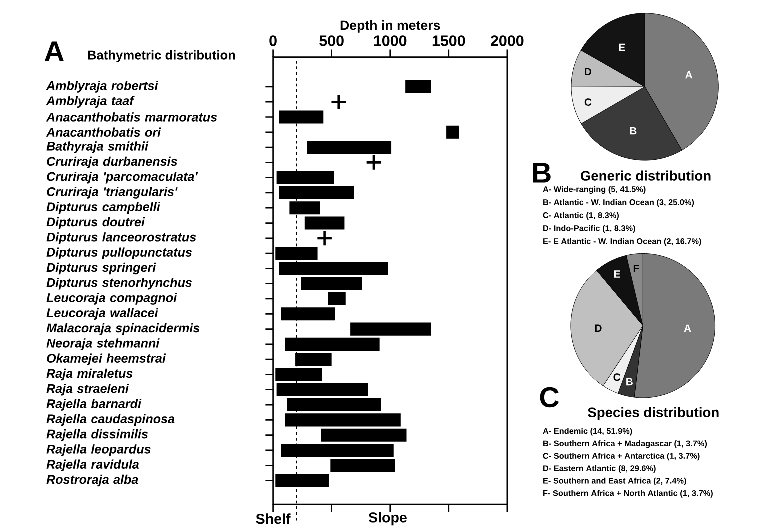 Image resolution: width=775 pixels, height=528 pixels. What do you see at coordinates (621, 457) in the screenshot?
I see `text: C- Southern Africa + Antarctica (1, 3.7%)` at bounding box center [621, 457].